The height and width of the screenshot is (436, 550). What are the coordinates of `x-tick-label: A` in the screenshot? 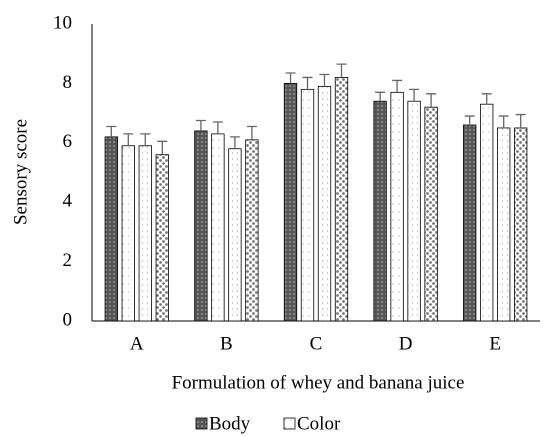 It's located at (137, 343).